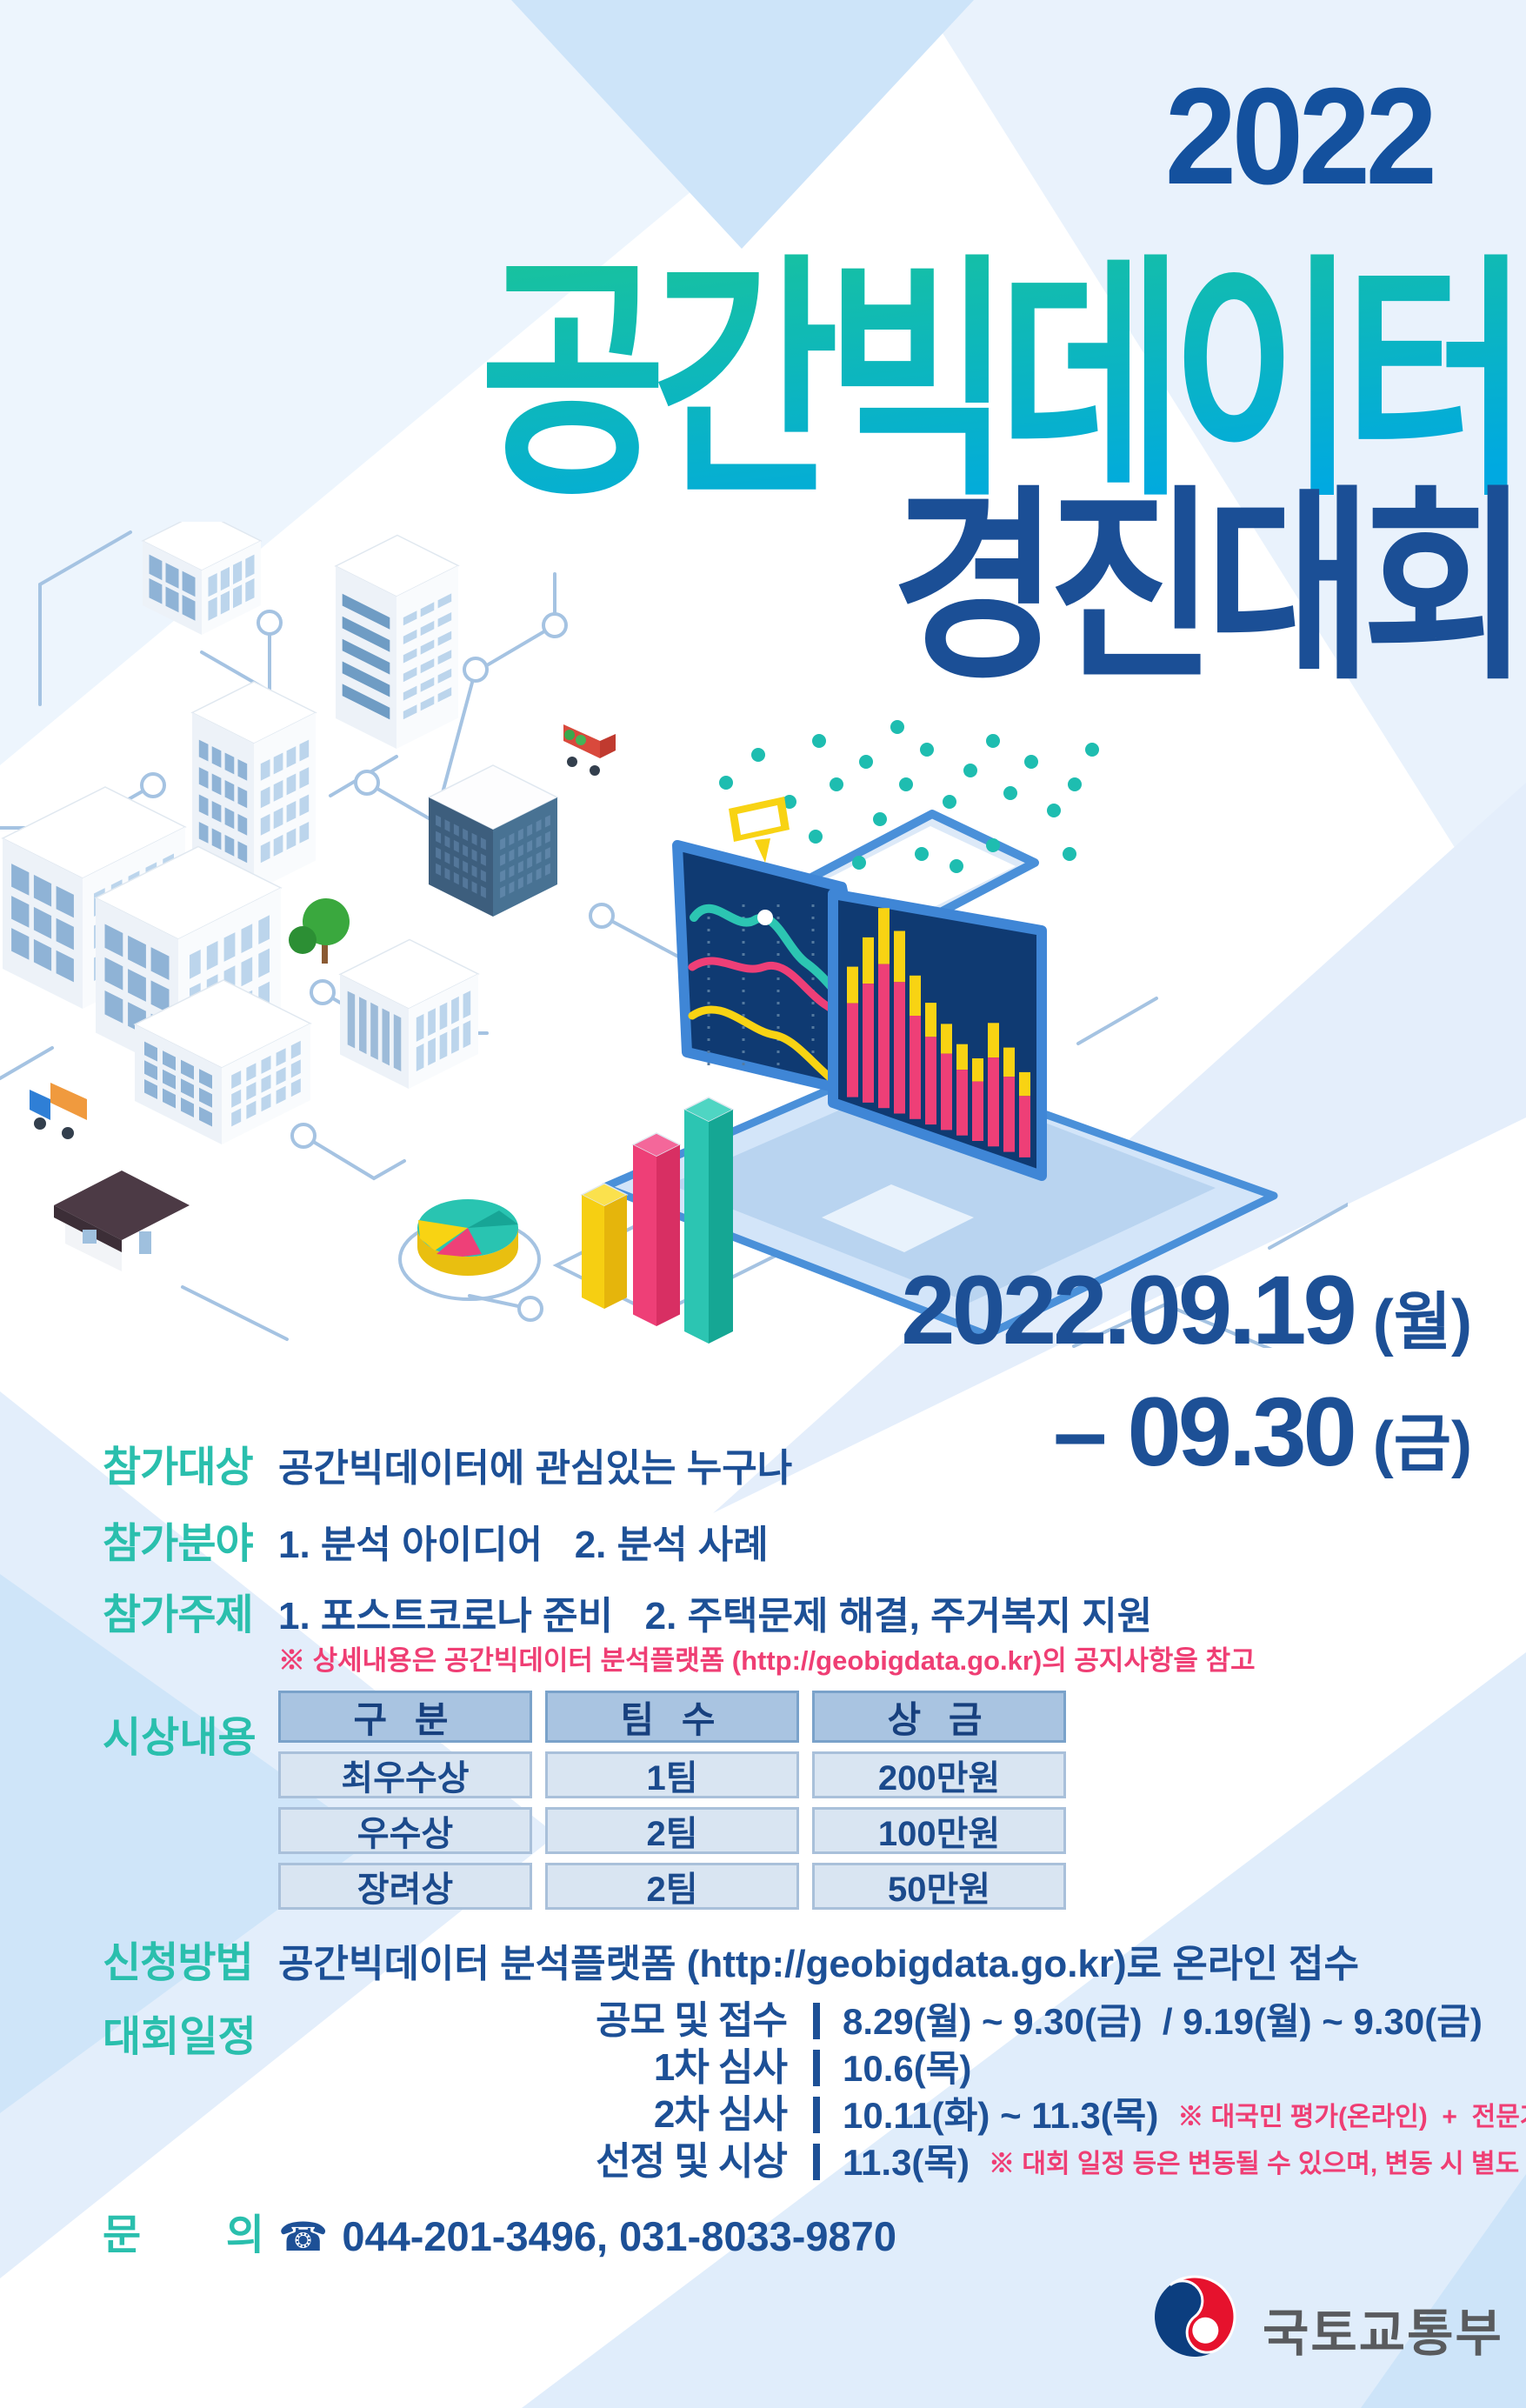 The image size is (1526, 2408). I want to click on section-target-content: 공간빅데이터에 관심있는 누구나, so click(535, 1469).